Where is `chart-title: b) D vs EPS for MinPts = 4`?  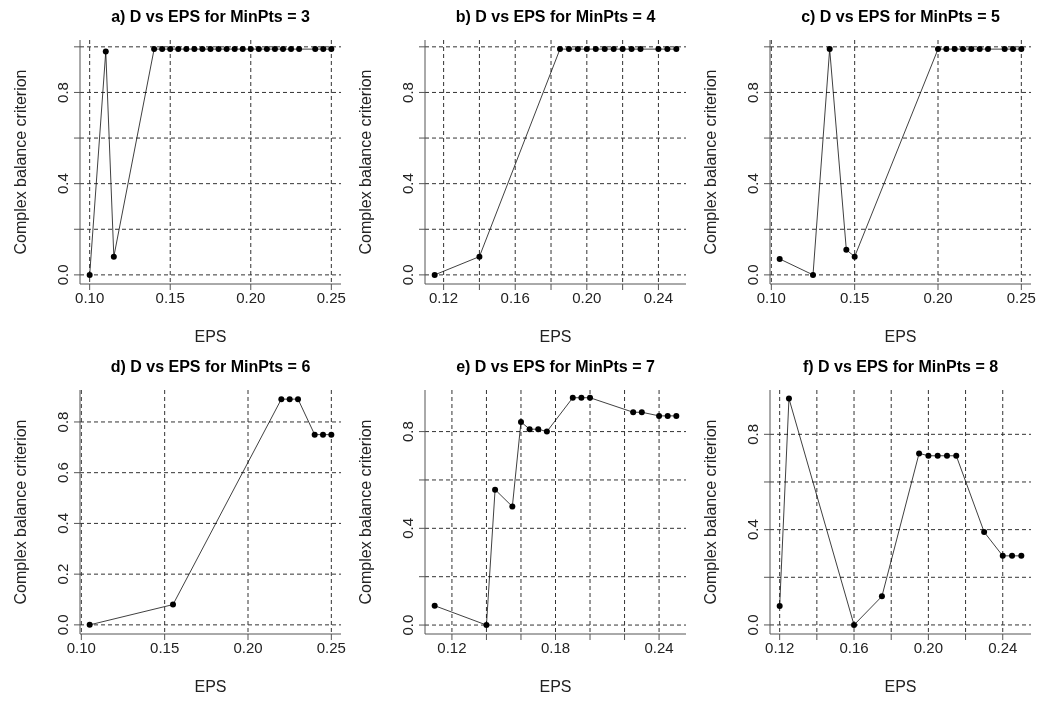 chart-title: b) D vs EPS for MinPts = 4 is located at coordinates (555, 17).